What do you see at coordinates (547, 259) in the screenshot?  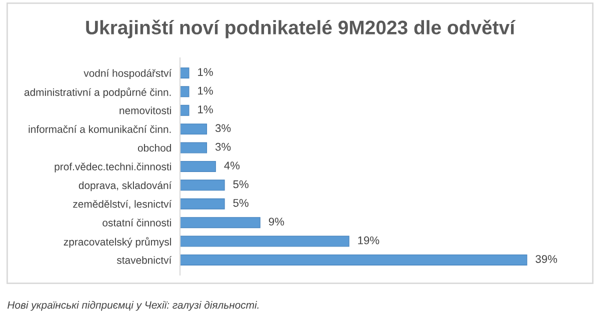 I see `data-label: 39%` at bounding box center [547, 259].